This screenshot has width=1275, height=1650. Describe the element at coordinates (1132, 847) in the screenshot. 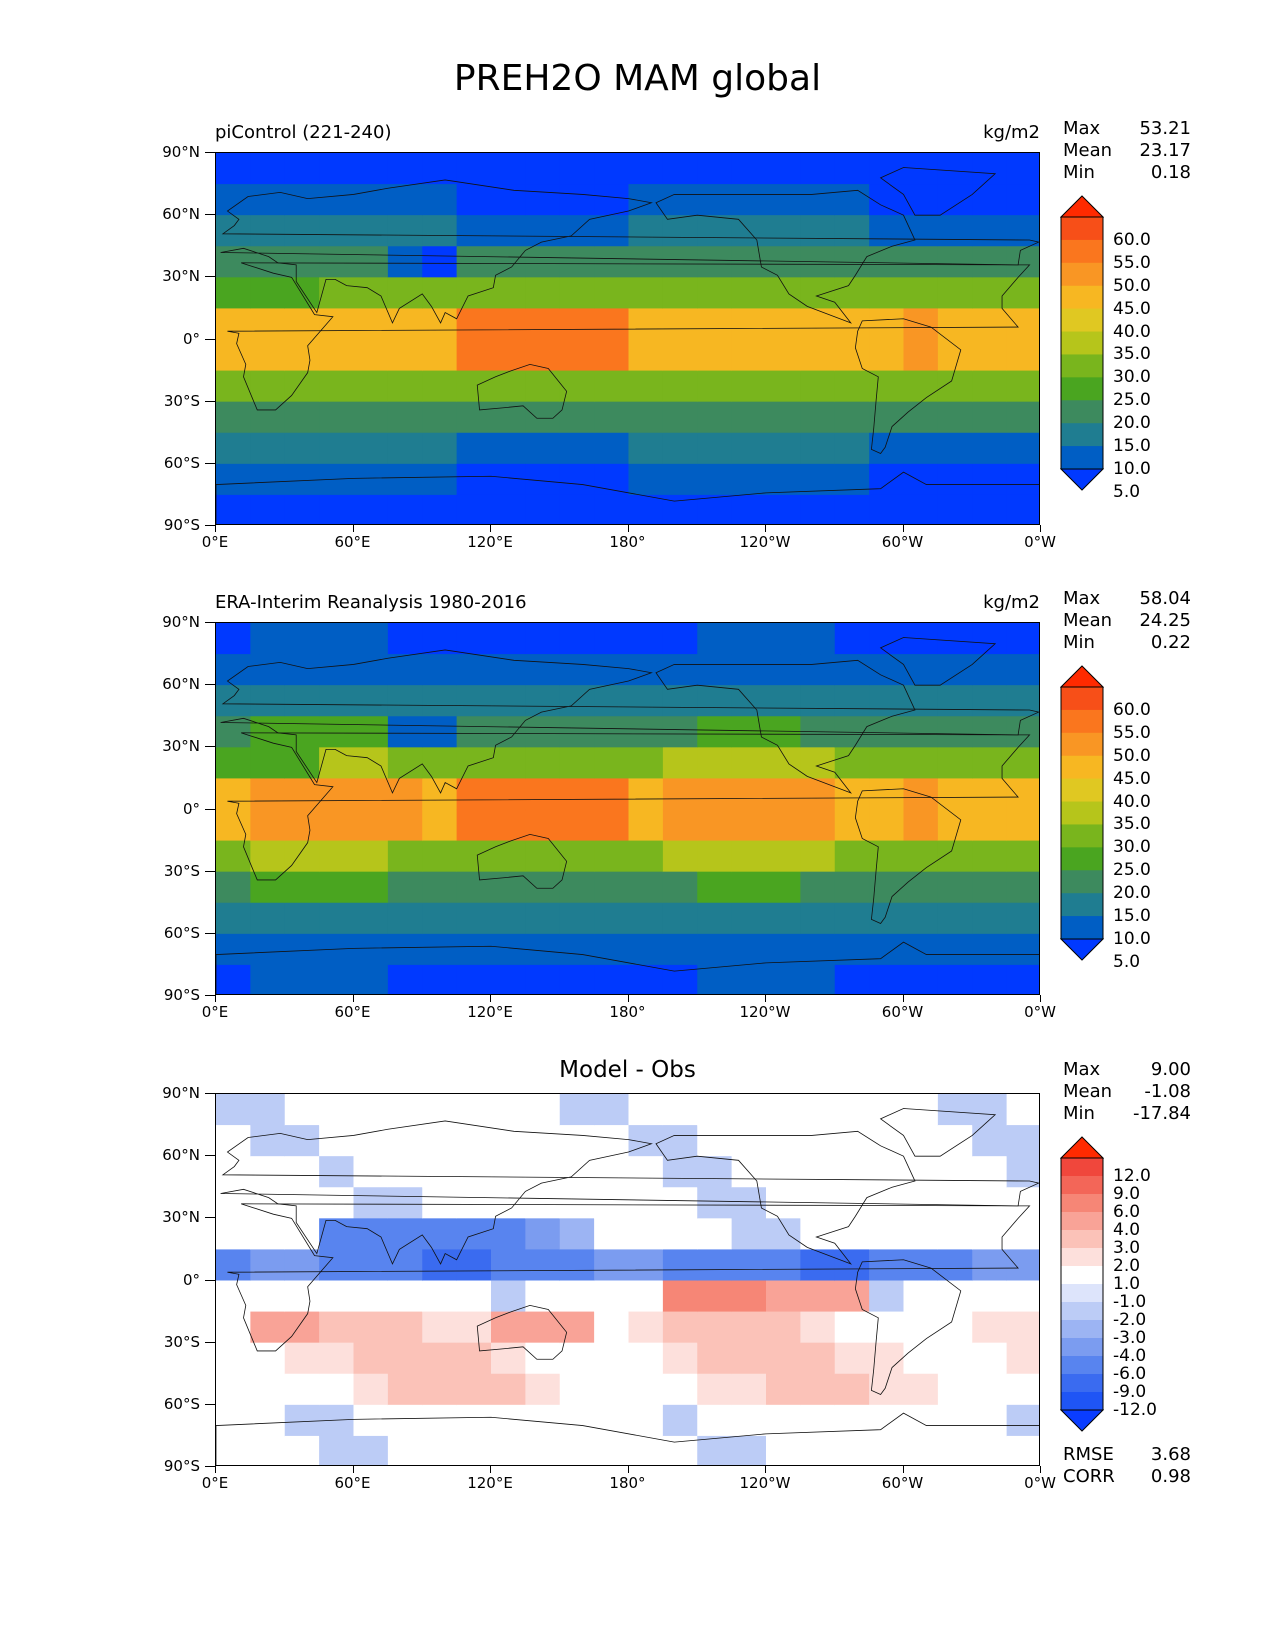

I see `colorbar-tick-label: 30.0` at that location.